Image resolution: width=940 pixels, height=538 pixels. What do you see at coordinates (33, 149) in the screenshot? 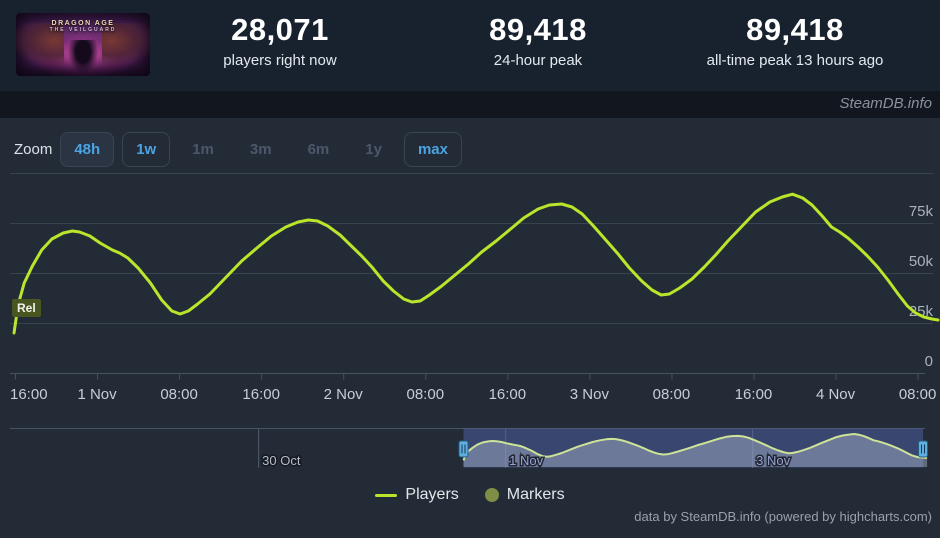
I see `zoom-label: Zoom` at bounding box center [33, 149].